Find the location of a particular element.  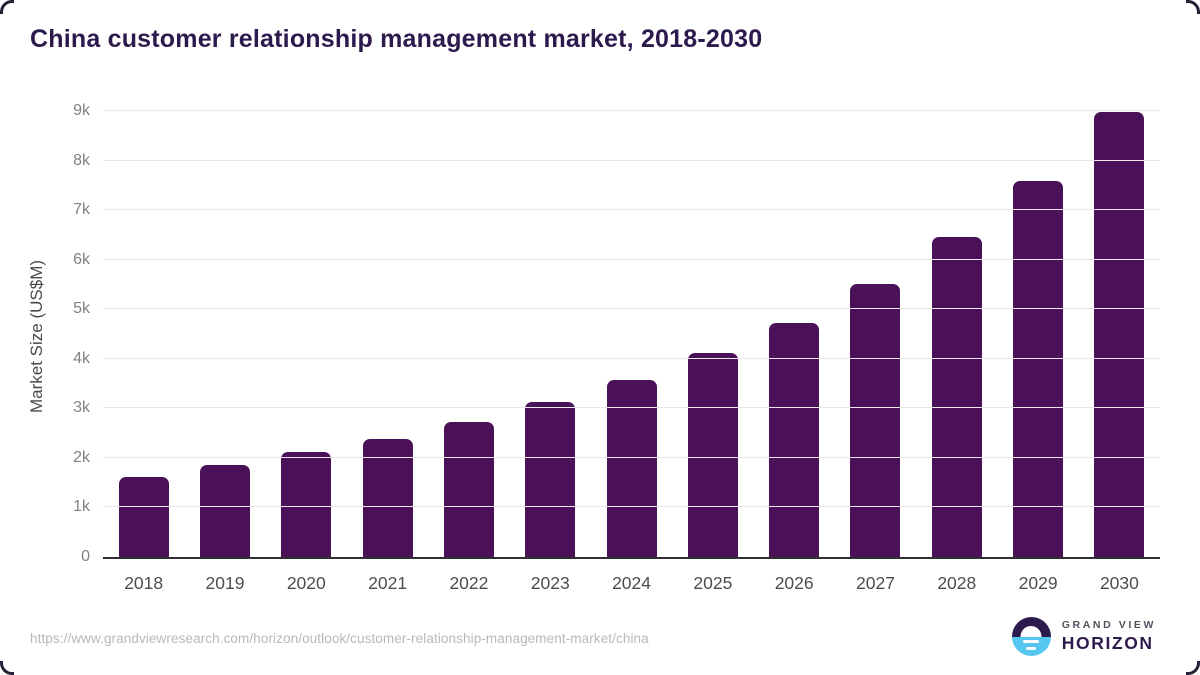

y-tick-label-0: 0 is located at coordinates (85, 556).